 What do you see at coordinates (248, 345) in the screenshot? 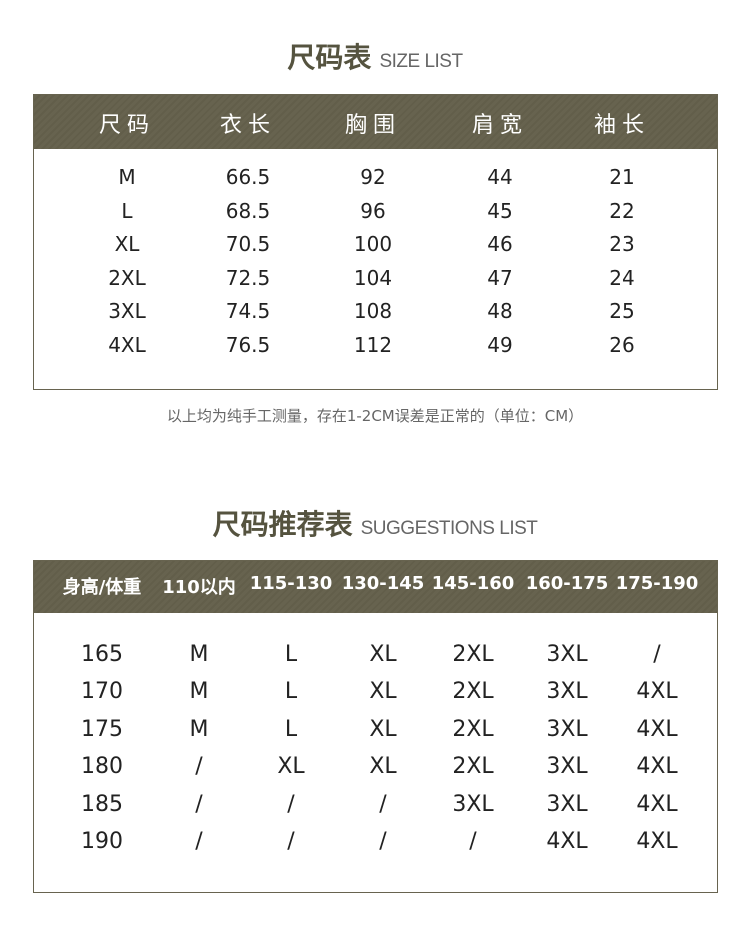
I see `table-cell: 76.5` at bounding box center [248, 345].